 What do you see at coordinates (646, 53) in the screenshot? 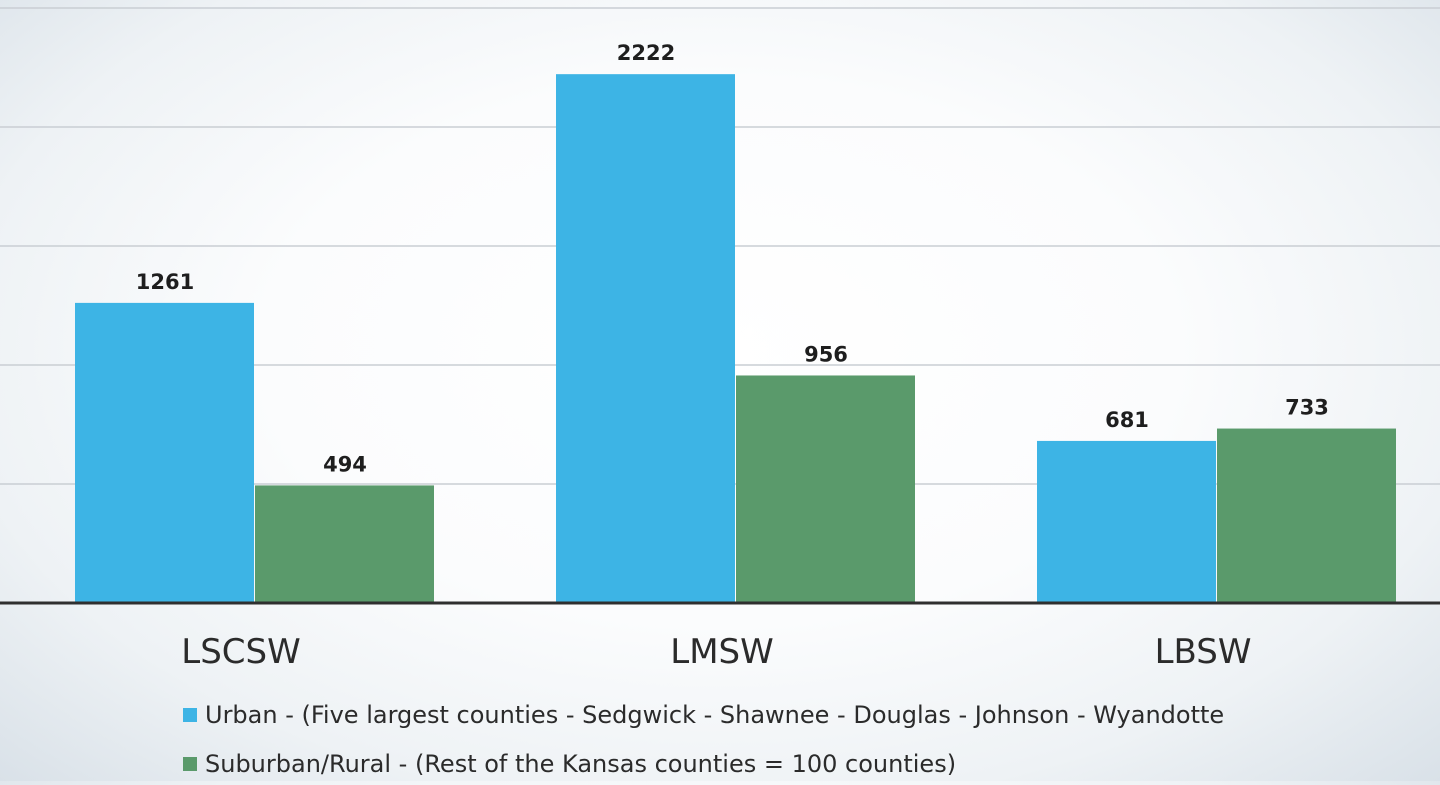
I see `data-label: 2222` at bounding box center [646, 53].